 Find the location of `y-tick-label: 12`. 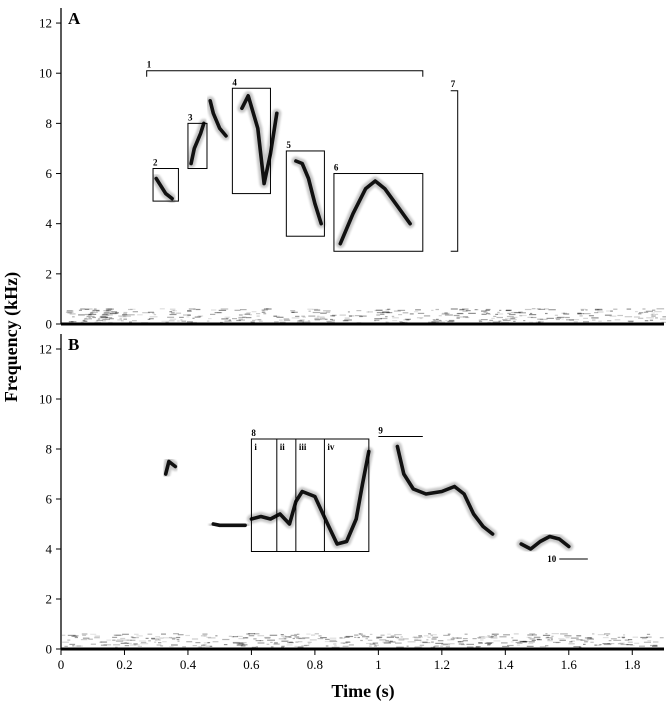

y-tick-label: 12 is located at coordinates (45, 23).